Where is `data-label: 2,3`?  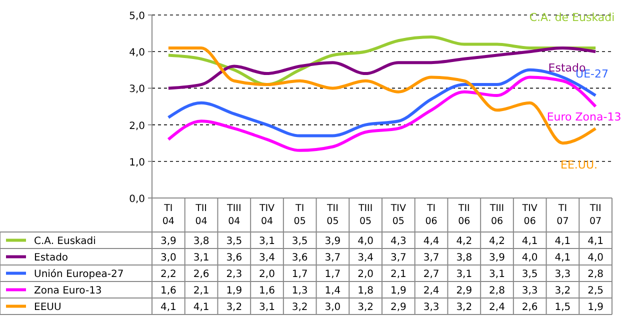 data-label: 2,3 is located at coordinates (234, 274).